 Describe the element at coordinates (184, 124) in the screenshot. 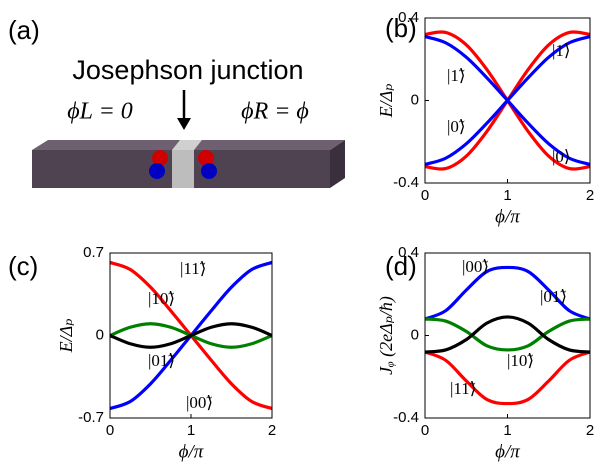

I see `arrow-head` at that location.